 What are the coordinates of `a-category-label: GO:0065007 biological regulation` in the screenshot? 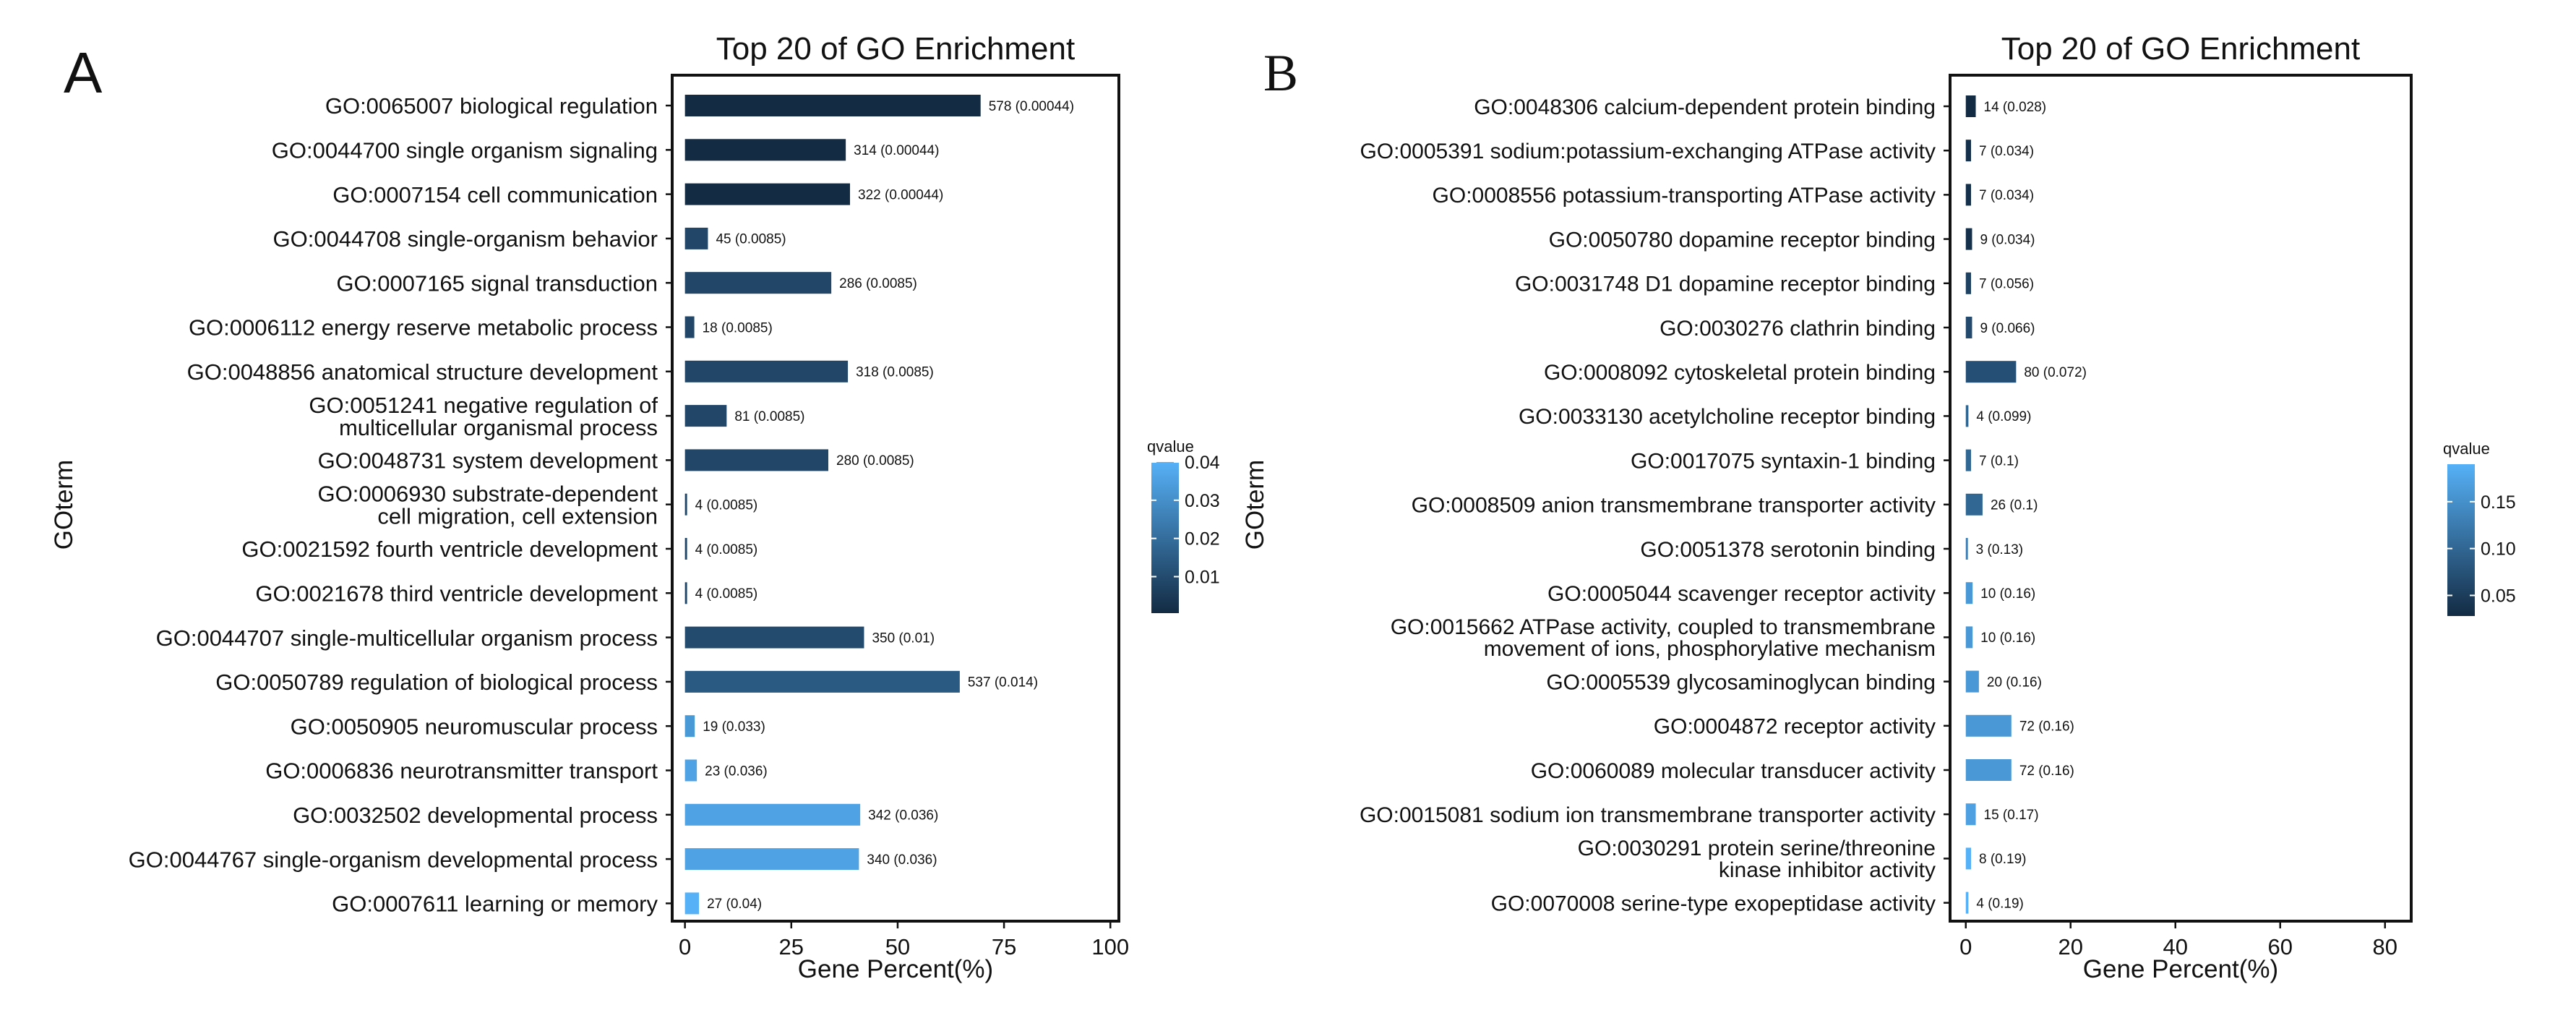 It's located at (492, 106).